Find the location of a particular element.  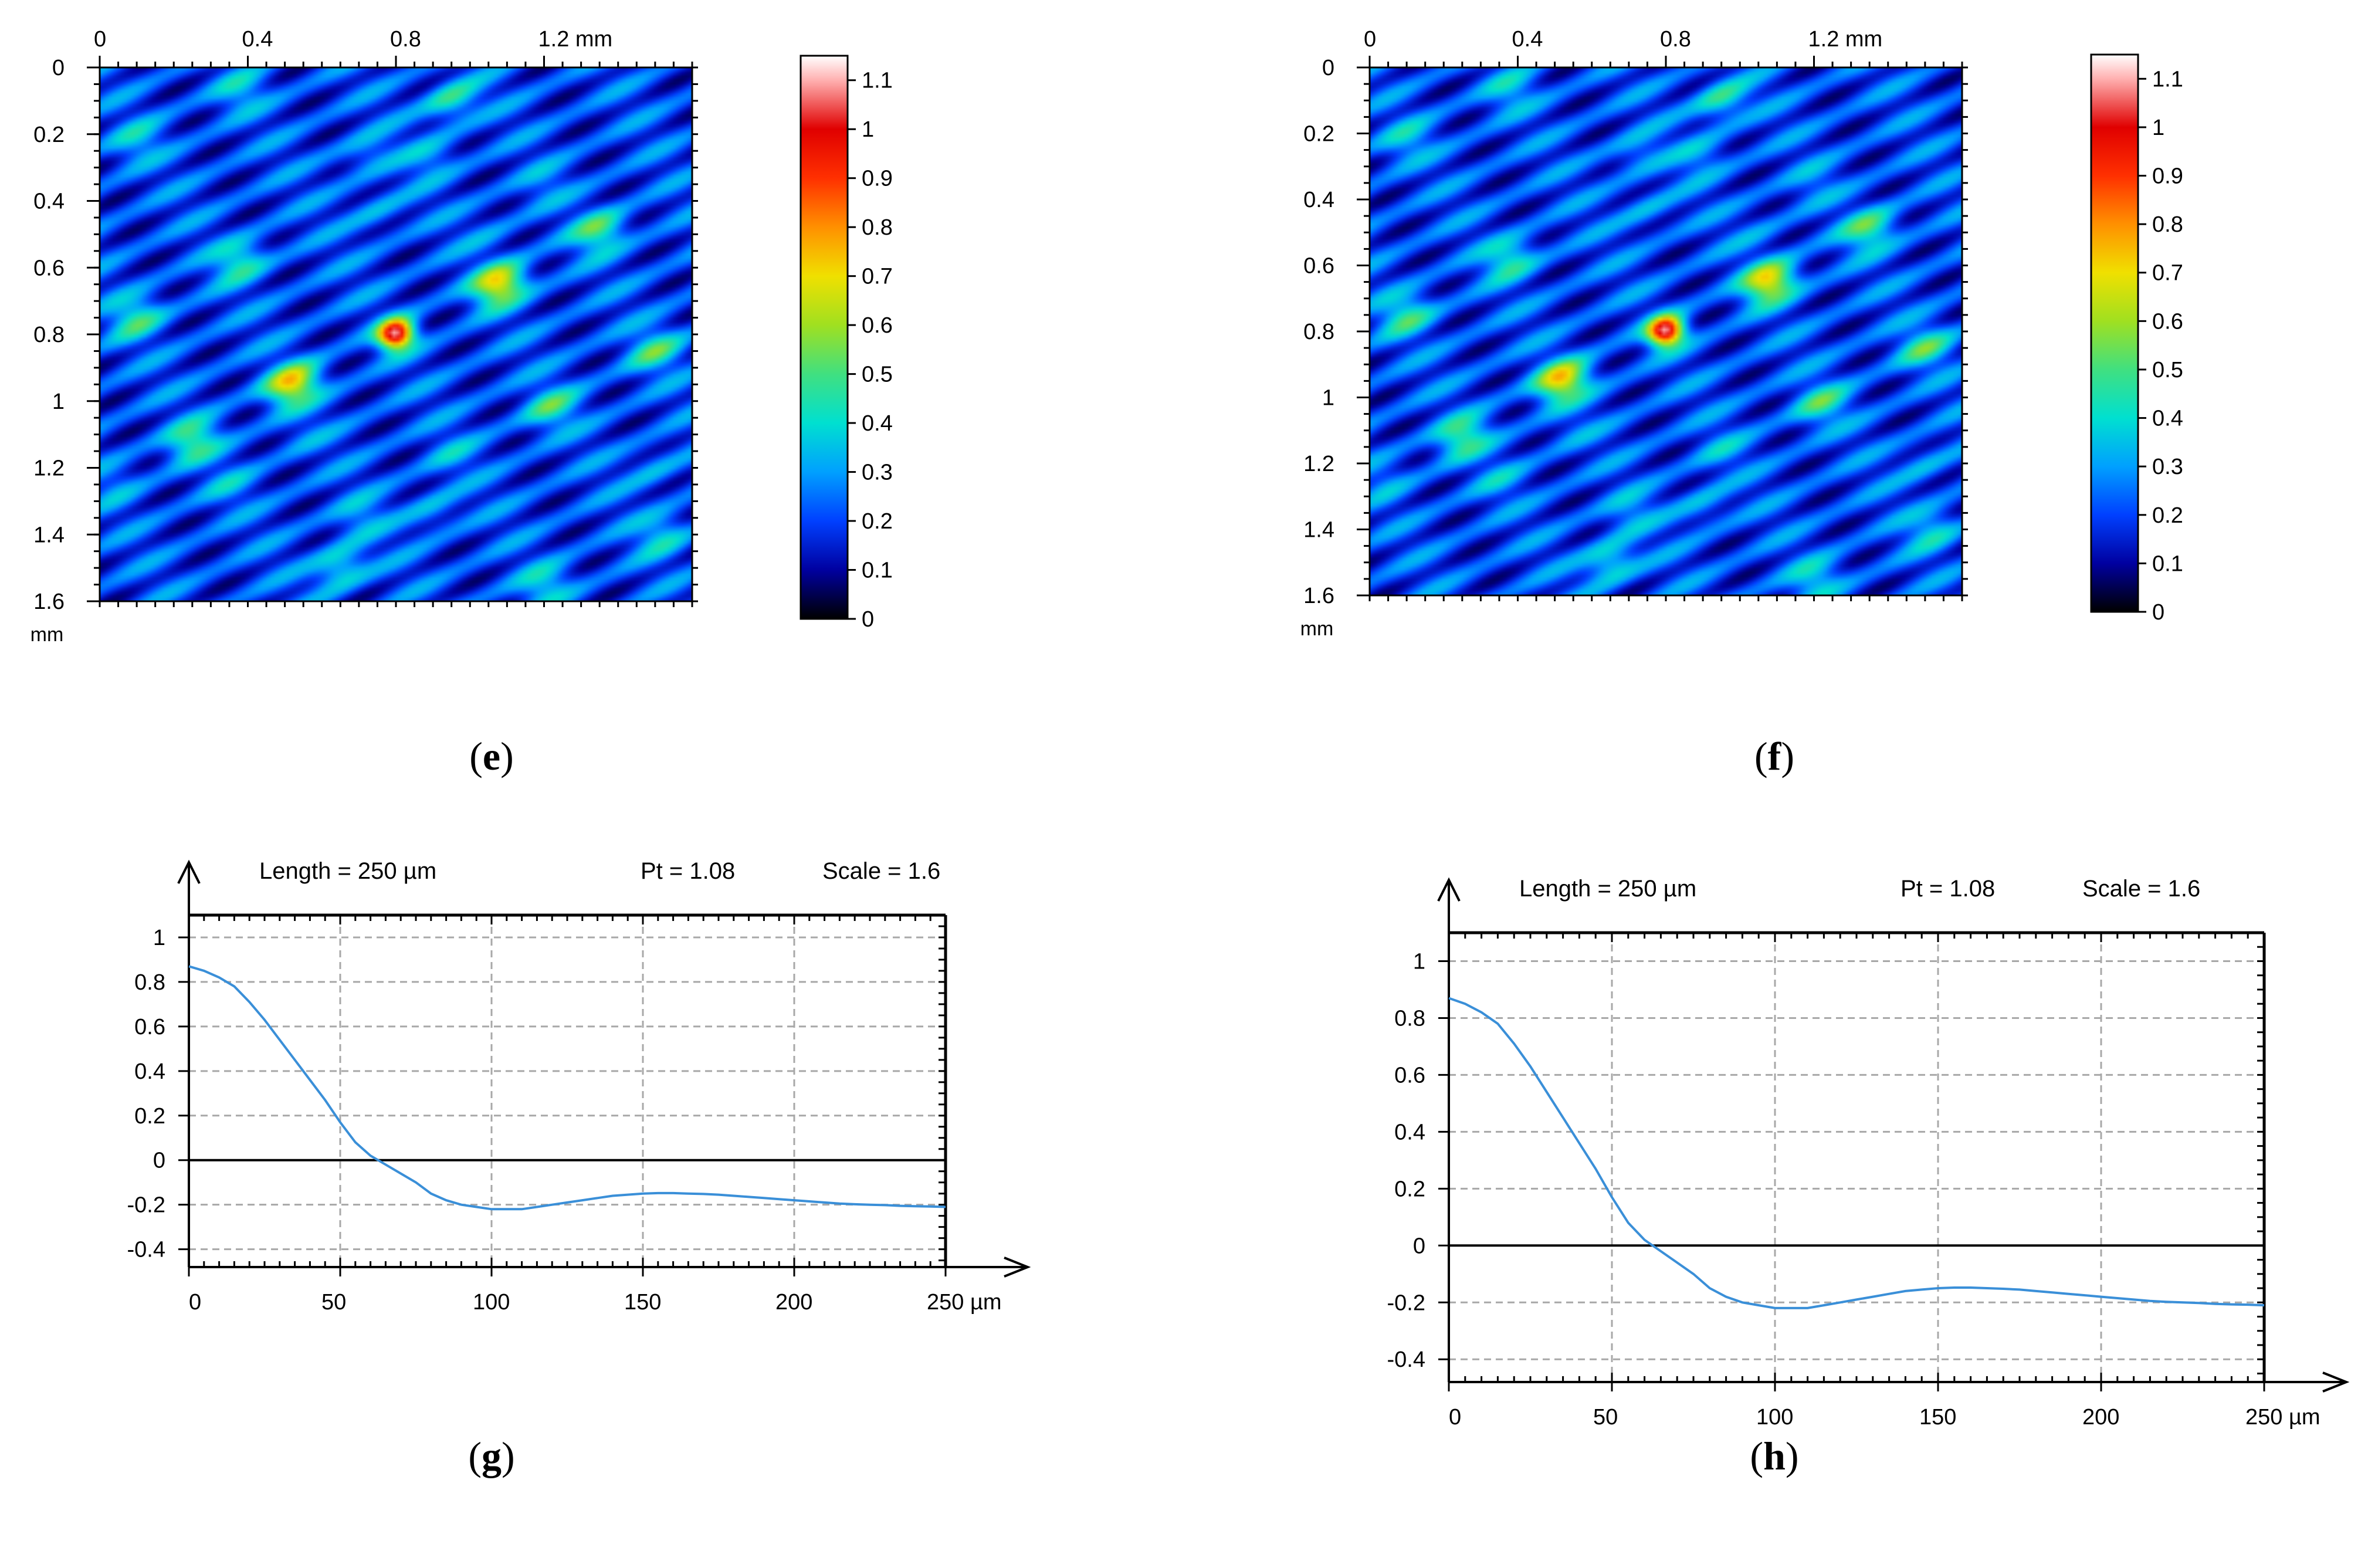

panel-label-g: (g) is located at coordinates (491, 1456).